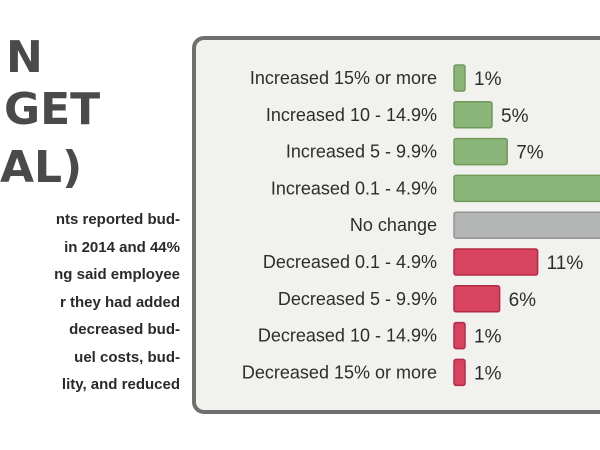 The height and width of the screenshot is (450, 600). What do you see at coordinates (526, 225) in the screenshot?
I see `bar-no-change` at bounding box center [526, 225].